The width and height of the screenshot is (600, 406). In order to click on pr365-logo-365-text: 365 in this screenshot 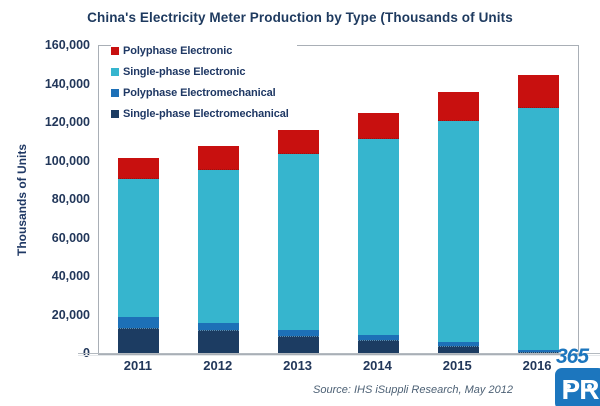, I will do `click(572, 356)`.